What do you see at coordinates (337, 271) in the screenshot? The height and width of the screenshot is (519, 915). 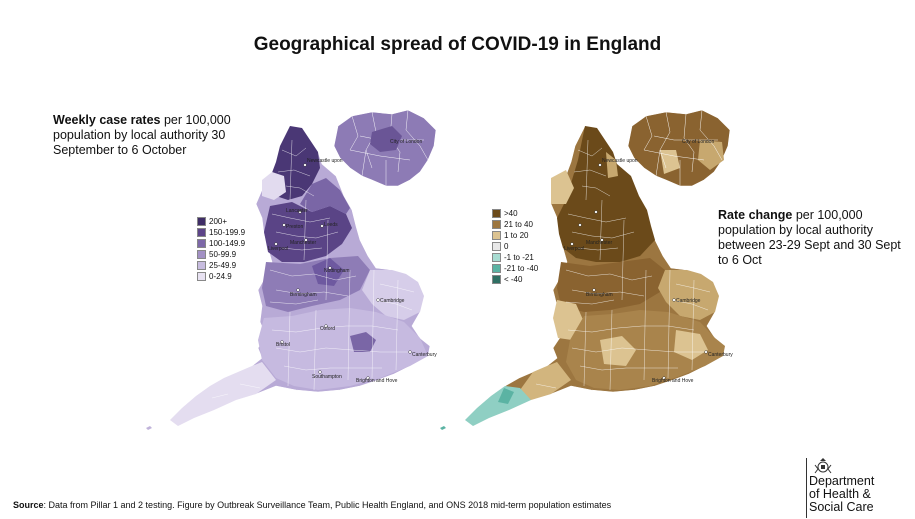 I see `label-nottingham-left: Nottingham` at bounding box center [337, 271].